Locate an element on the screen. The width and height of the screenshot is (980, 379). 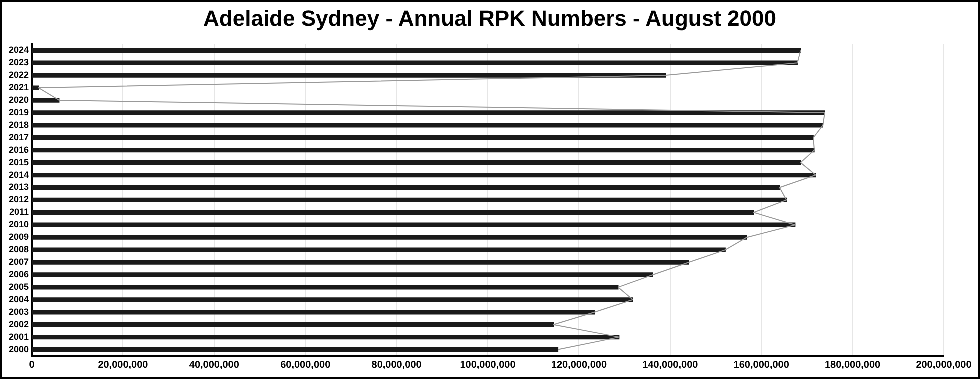
x-tick-label: 100,000,000 is located at coordinates (488, 365).